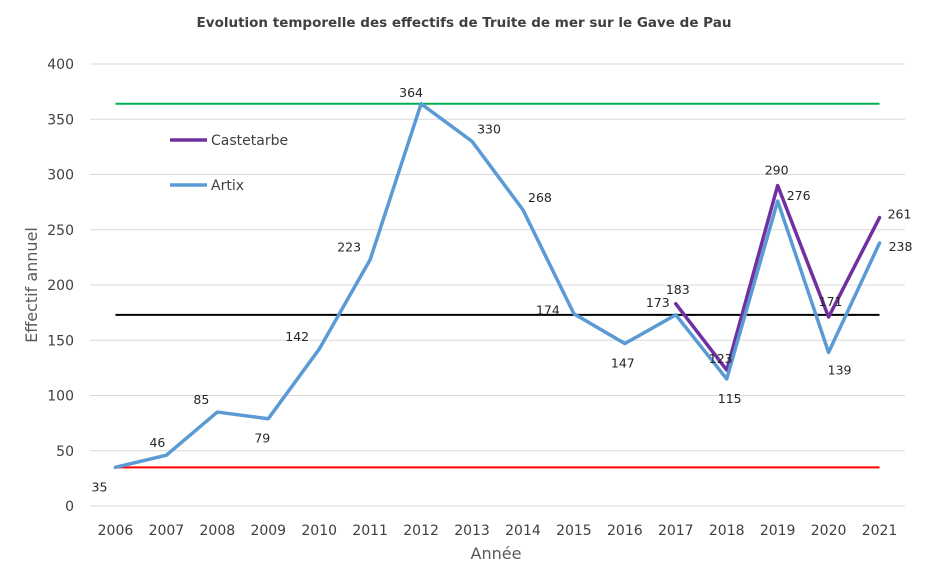  Describe the element at coordinates (900, 214) in the screenshot. I see `data-label: 261` at that location.